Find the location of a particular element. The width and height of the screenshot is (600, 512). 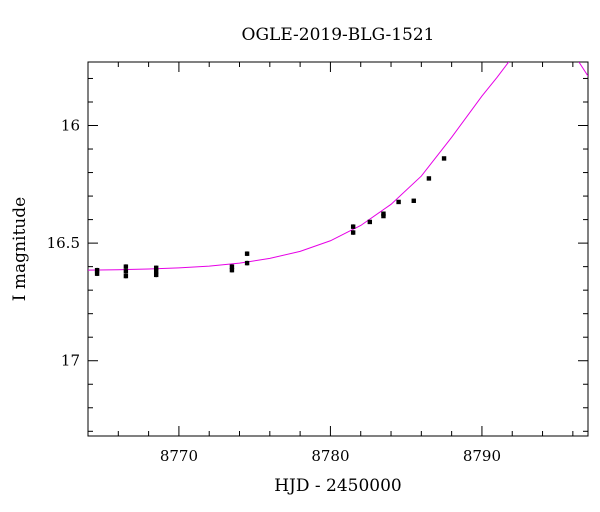

y-tick-labels: 16 16.5 17 is located at coordinates (63, 243).